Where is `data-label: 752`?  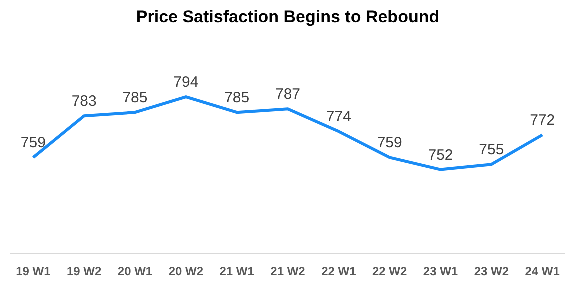
data-label: 752 is located at coordinates (441, 155).